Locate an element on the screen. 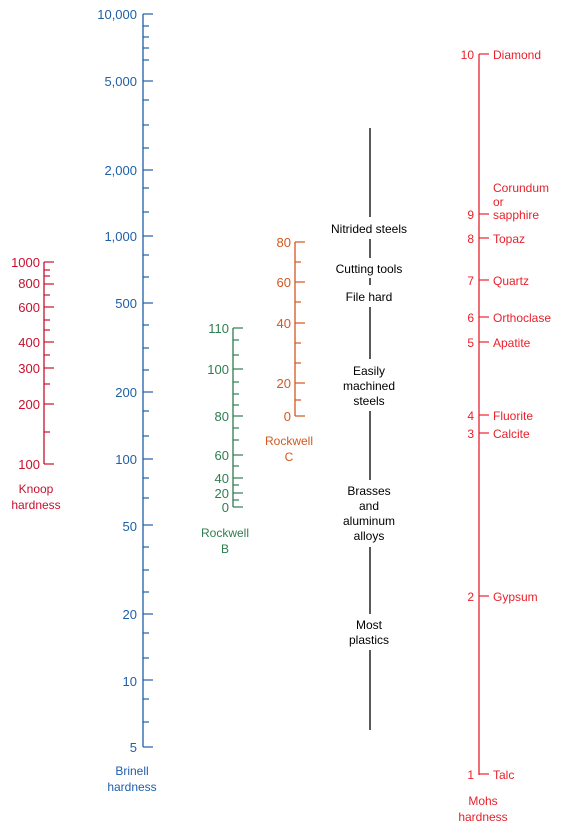 The height and width of the screenshot is (834, 565). knoop-tick-label: 300 is located at coordinates (29, 368).